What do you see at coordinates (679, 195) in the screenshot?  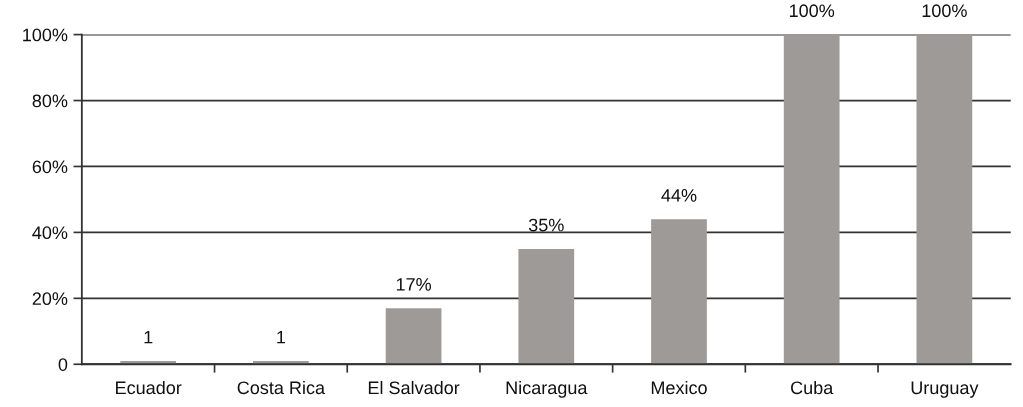 I see `data-label: 44%` at bounding box center [679, 195].